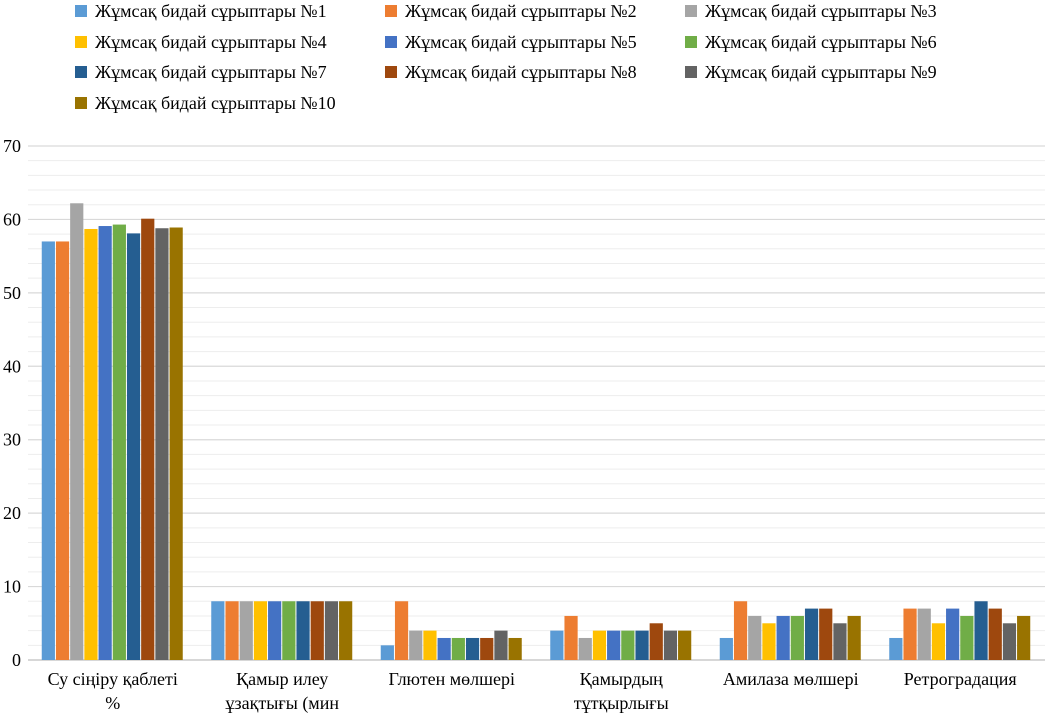 This screenshot has height=714, width=1045. I want to click on x-category-label: Су сіңіру қаблеті, so click(113, 679).